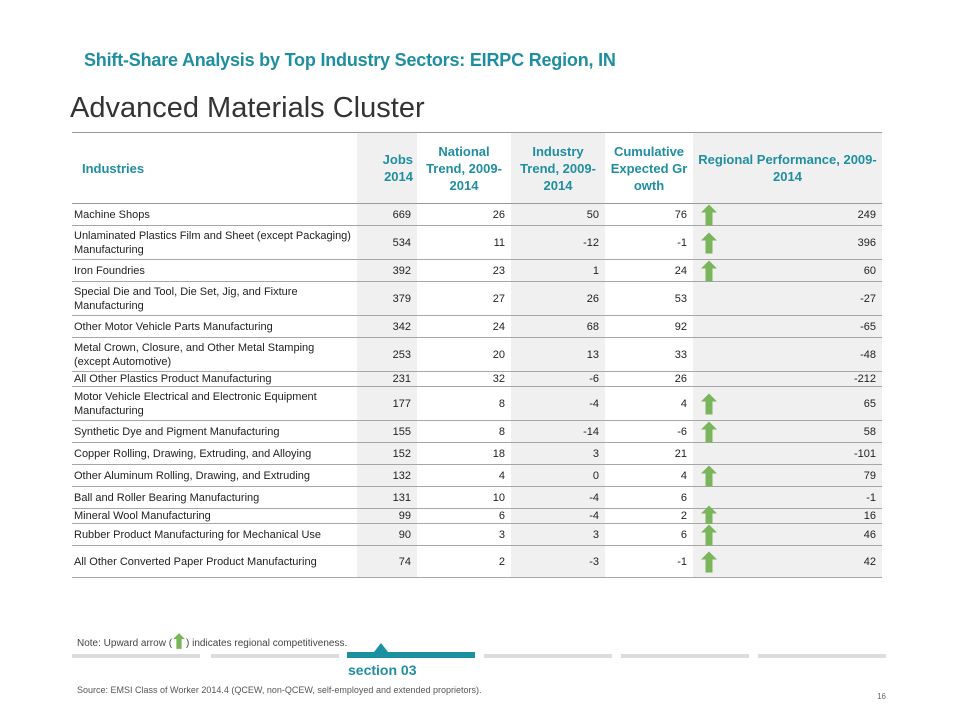 The image size is (960, 720). Describe the element at coordinates (477, 516) in the screenshot. I see `table-row: Mineral Wool Manufacturing 99 6 -4 2 16` at that location.